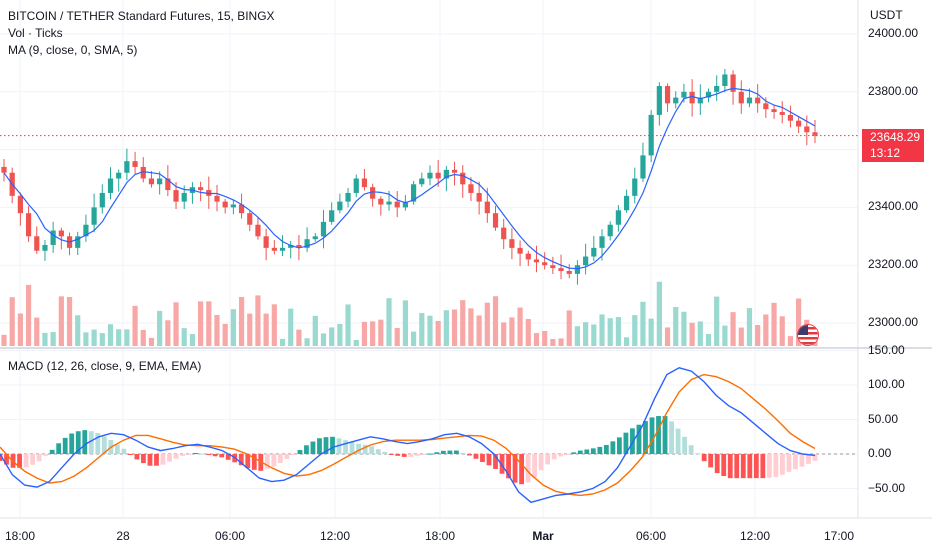  Describe the element at coordinates (886, 349) in the screenshot. I see `macd-tick-label: 150.00` at that location.